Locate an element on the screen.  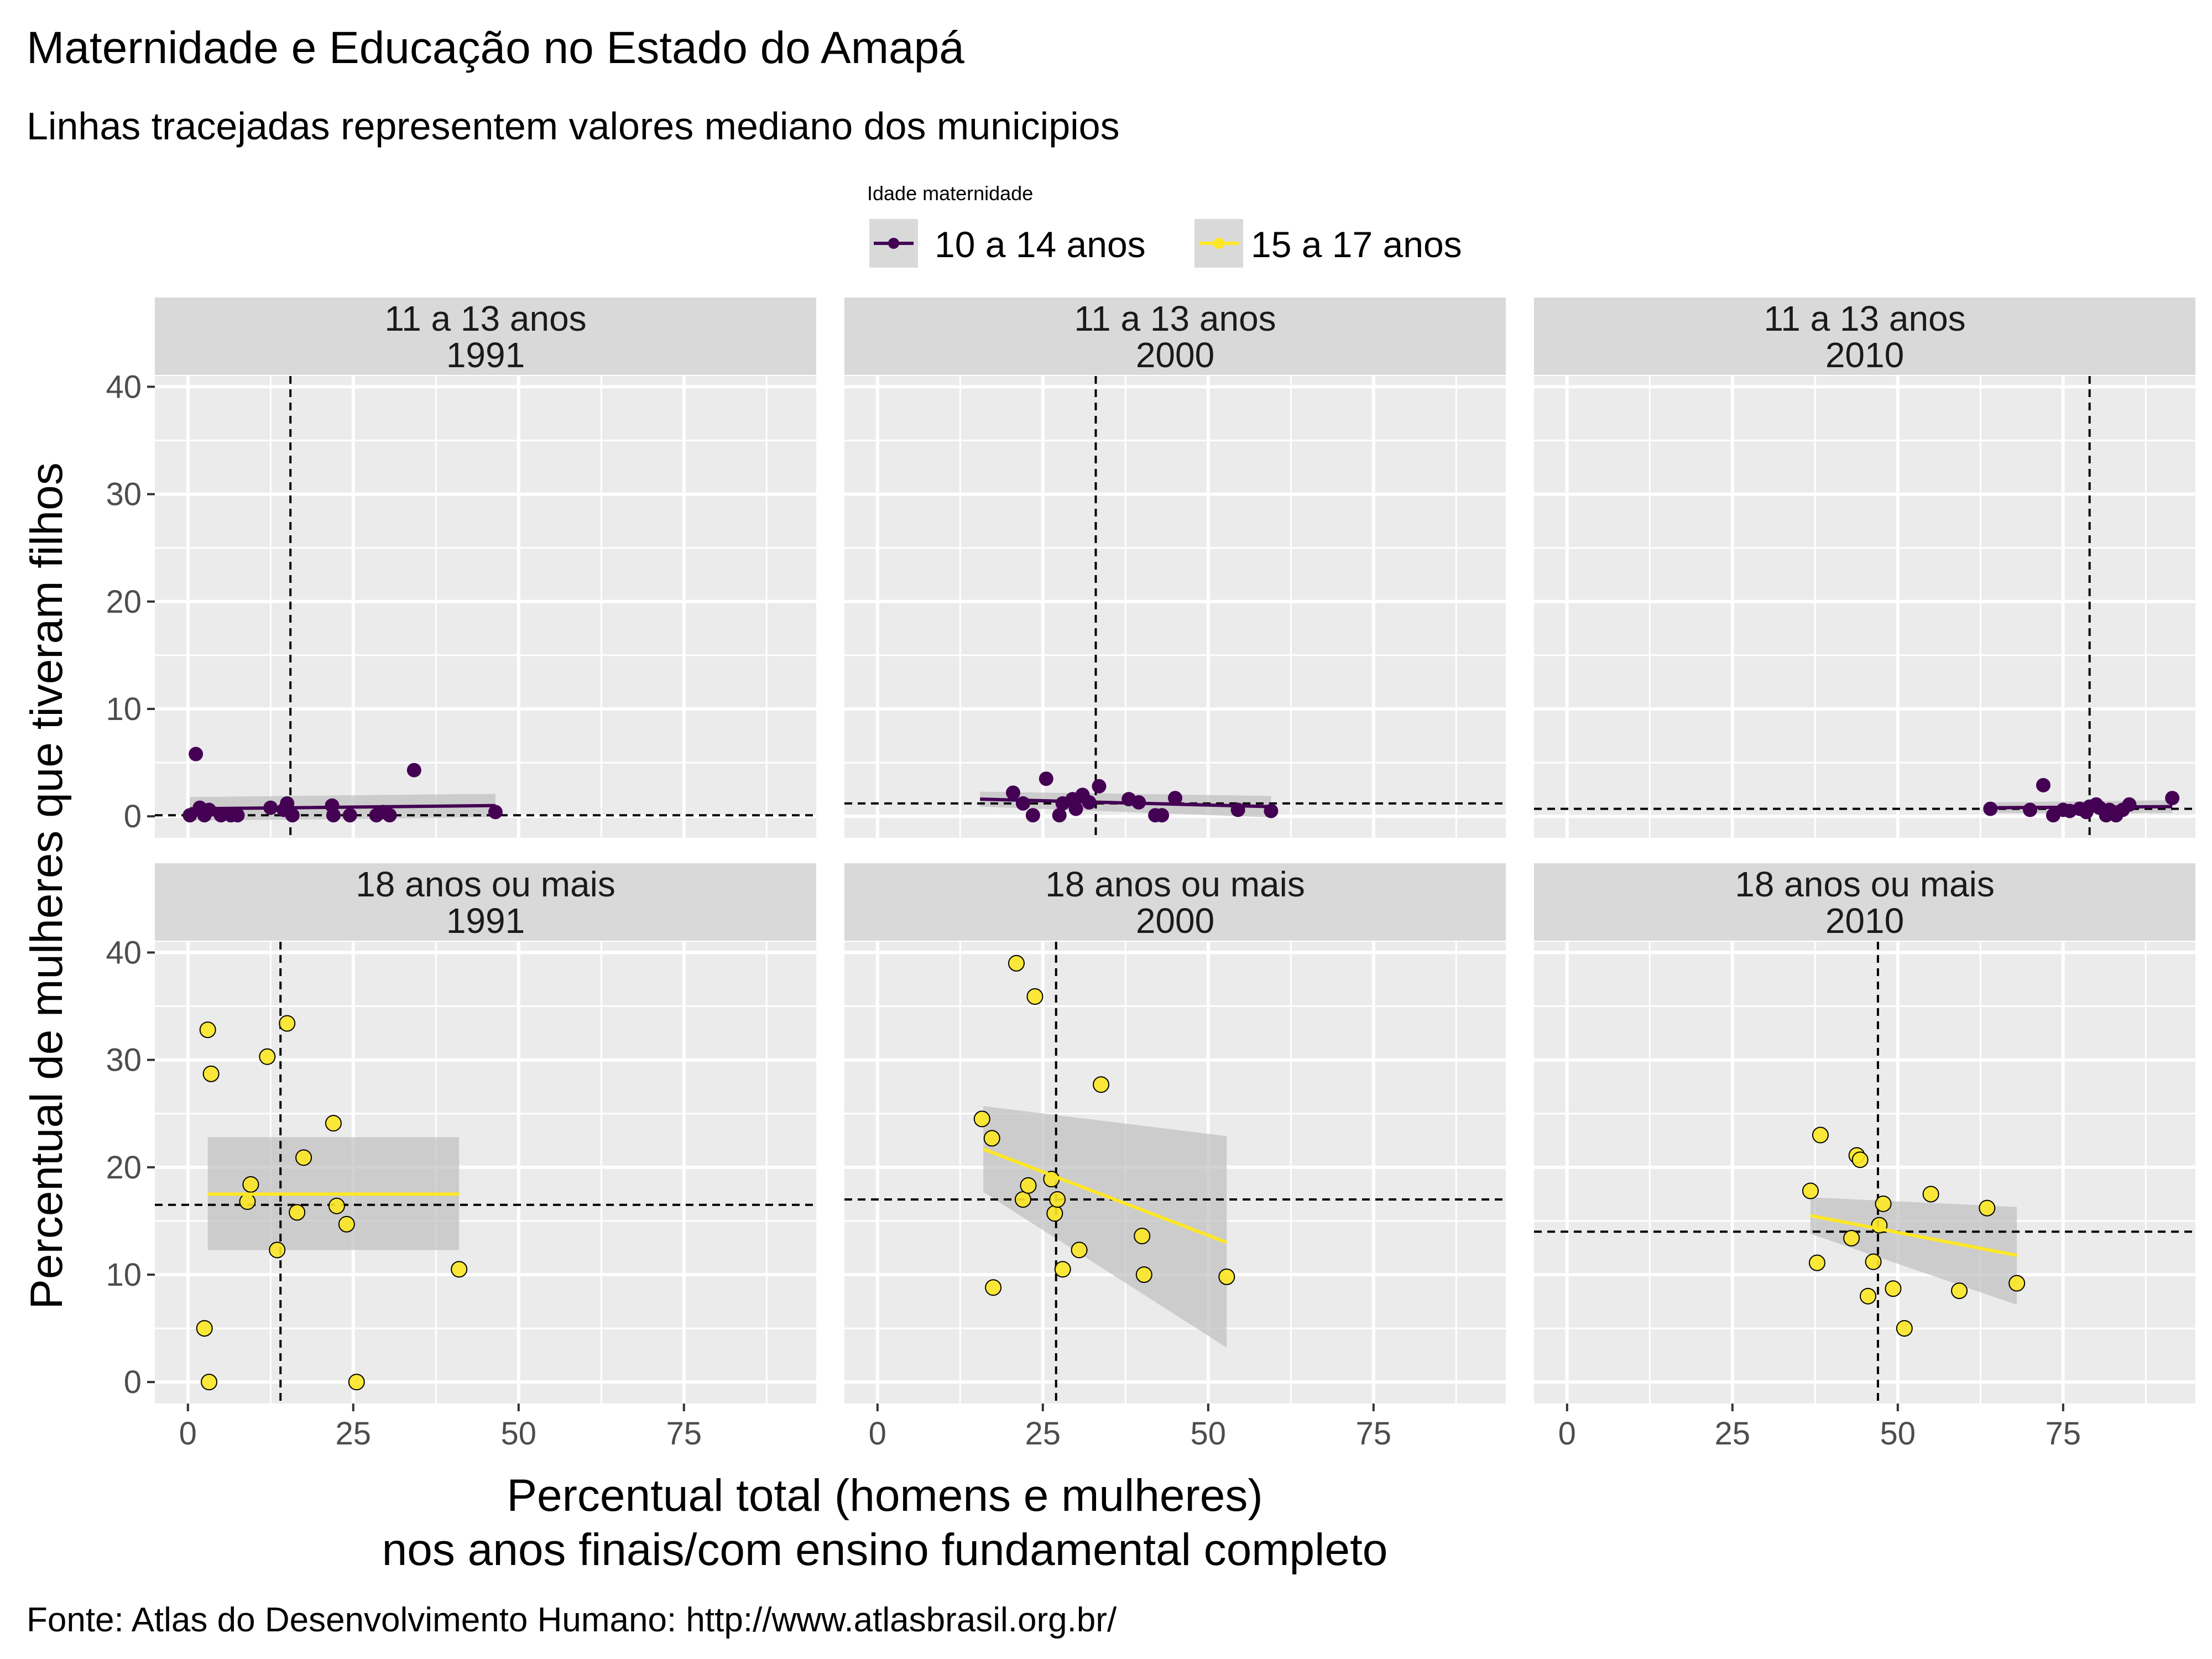
confidence-ribbon is located at coordinates (1105, 1227).